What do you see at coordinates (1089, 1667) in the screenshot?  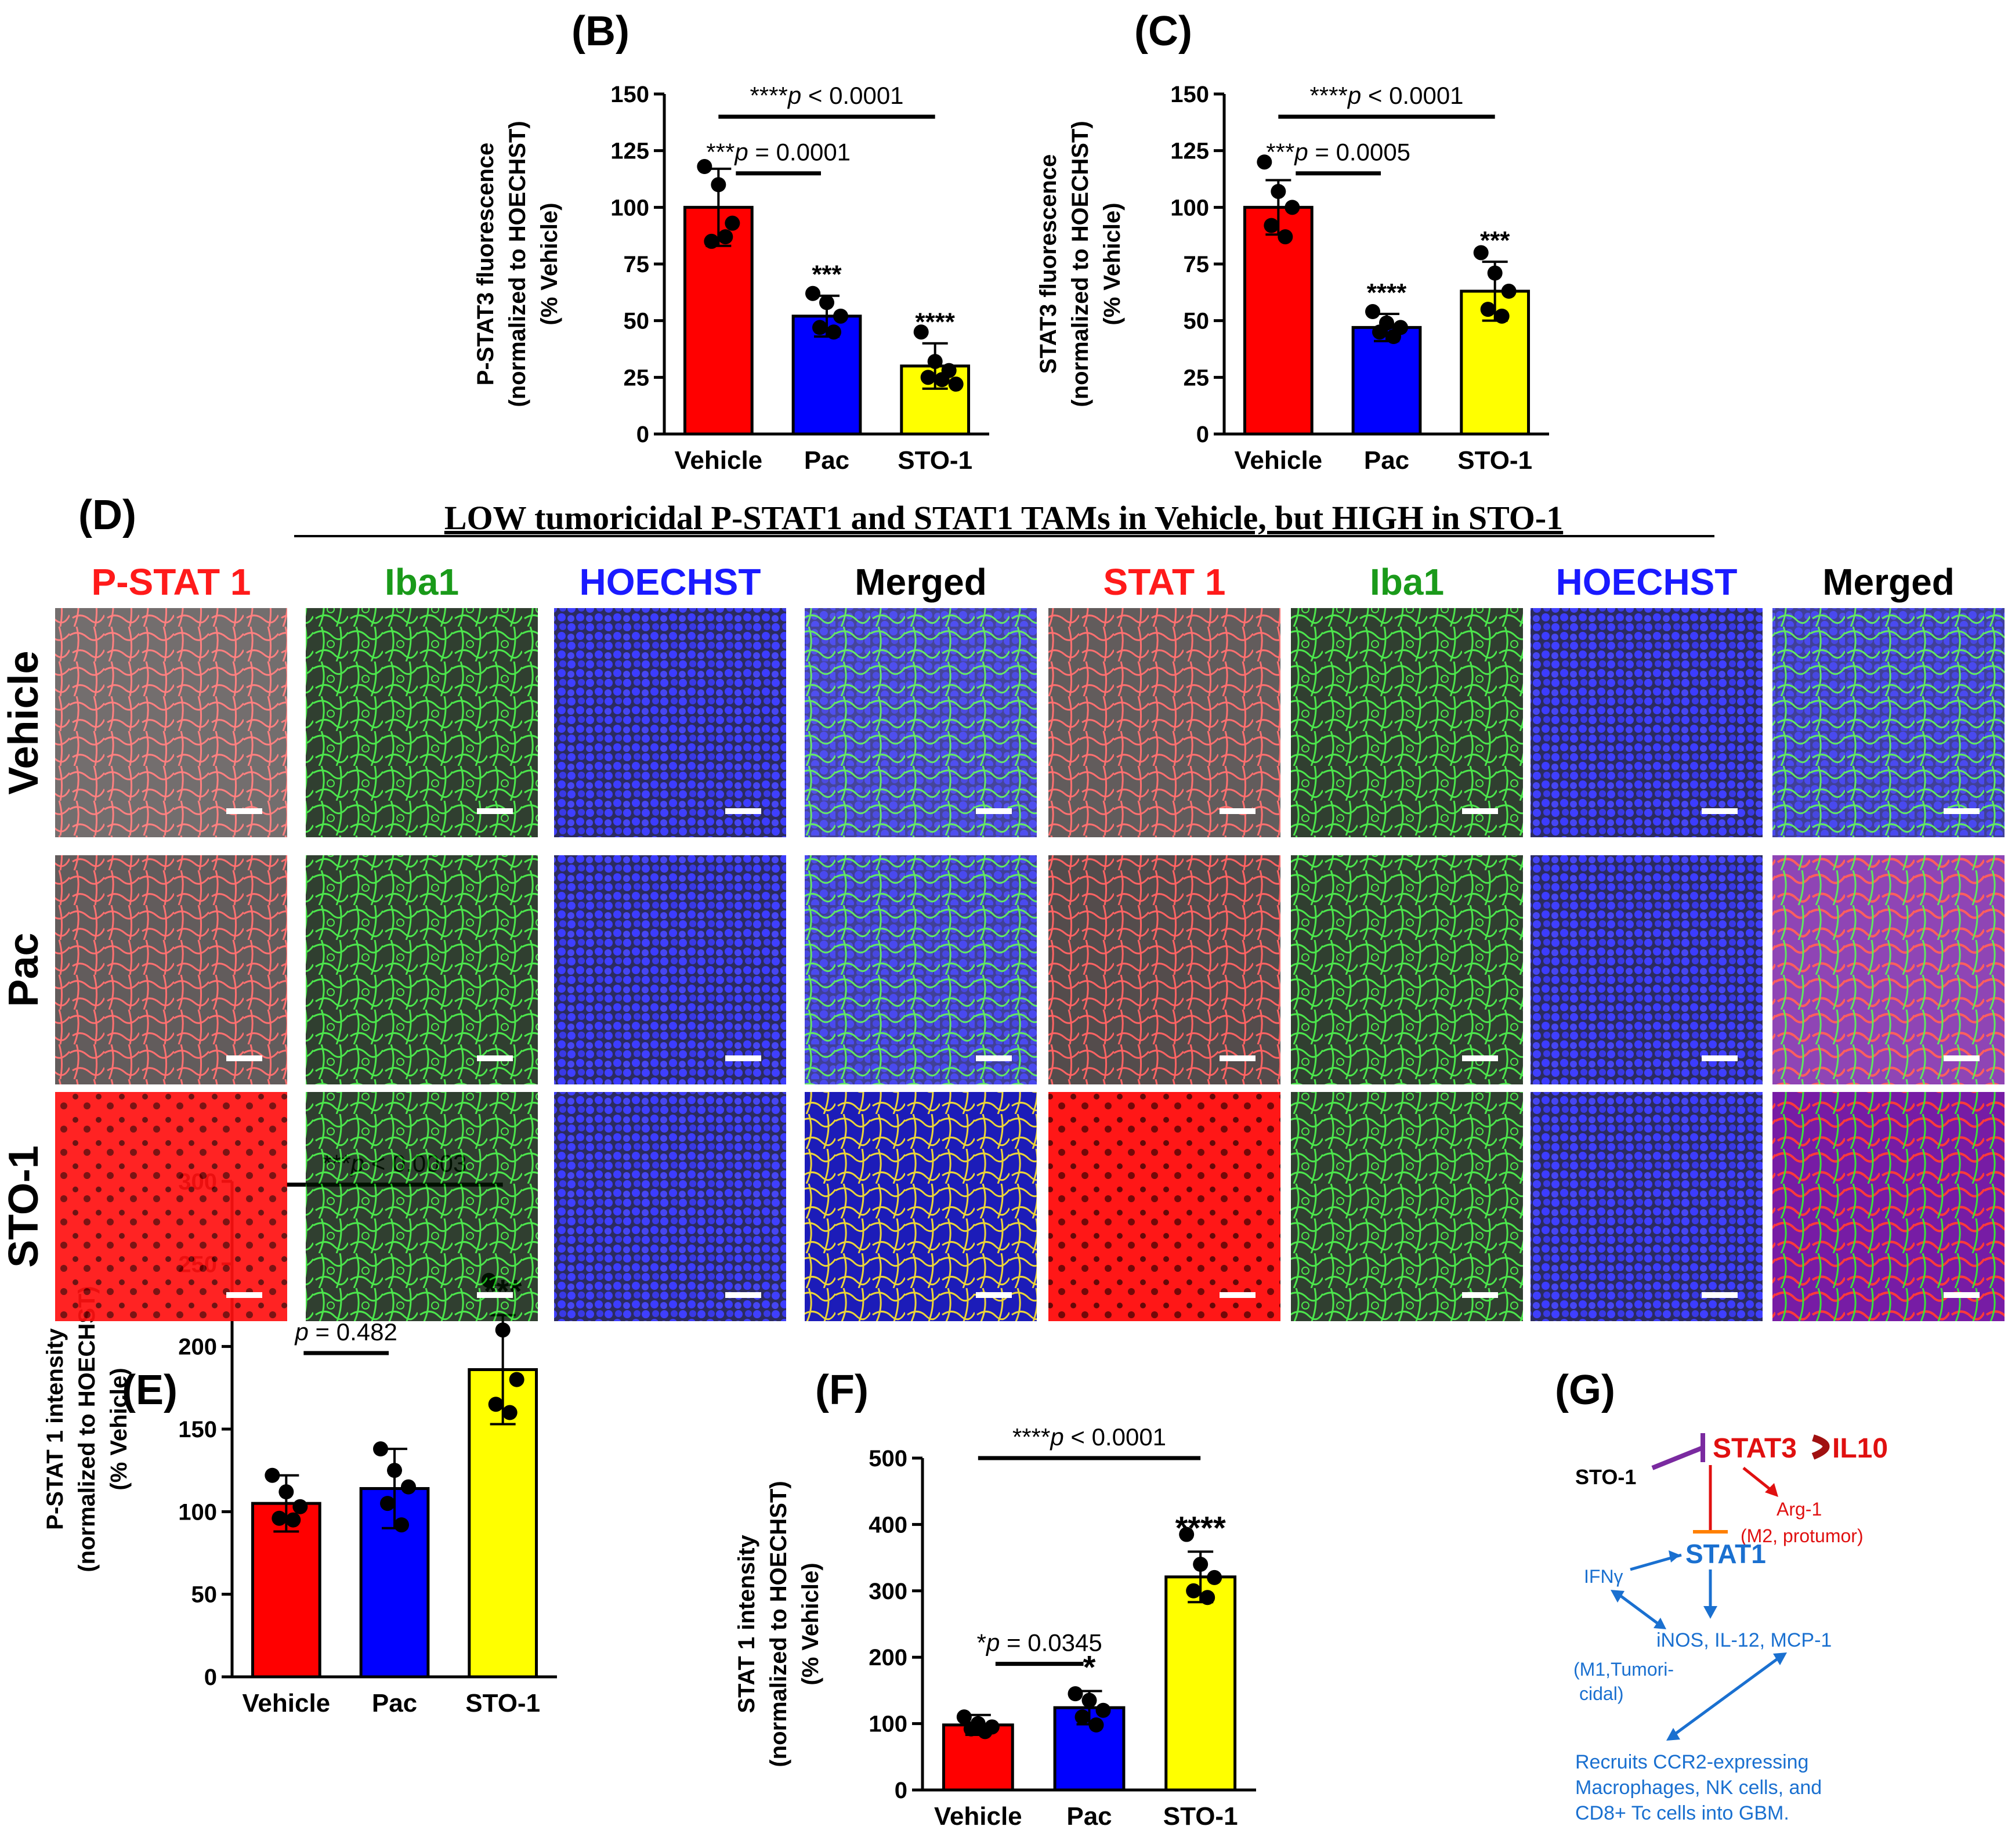 I see `bar-significance-f: *` at bounding box center [1089, 1667].